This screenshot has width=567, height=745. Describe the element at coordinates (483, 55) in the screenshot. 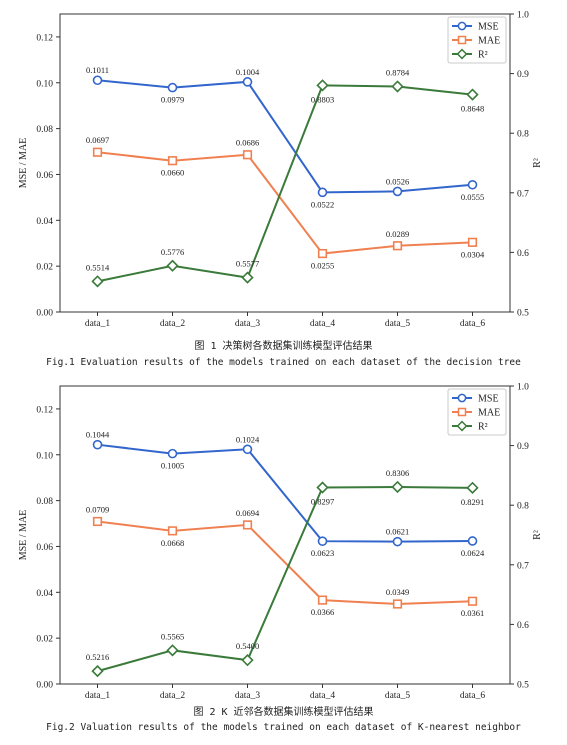

I see `legend-label: R²` at that location.